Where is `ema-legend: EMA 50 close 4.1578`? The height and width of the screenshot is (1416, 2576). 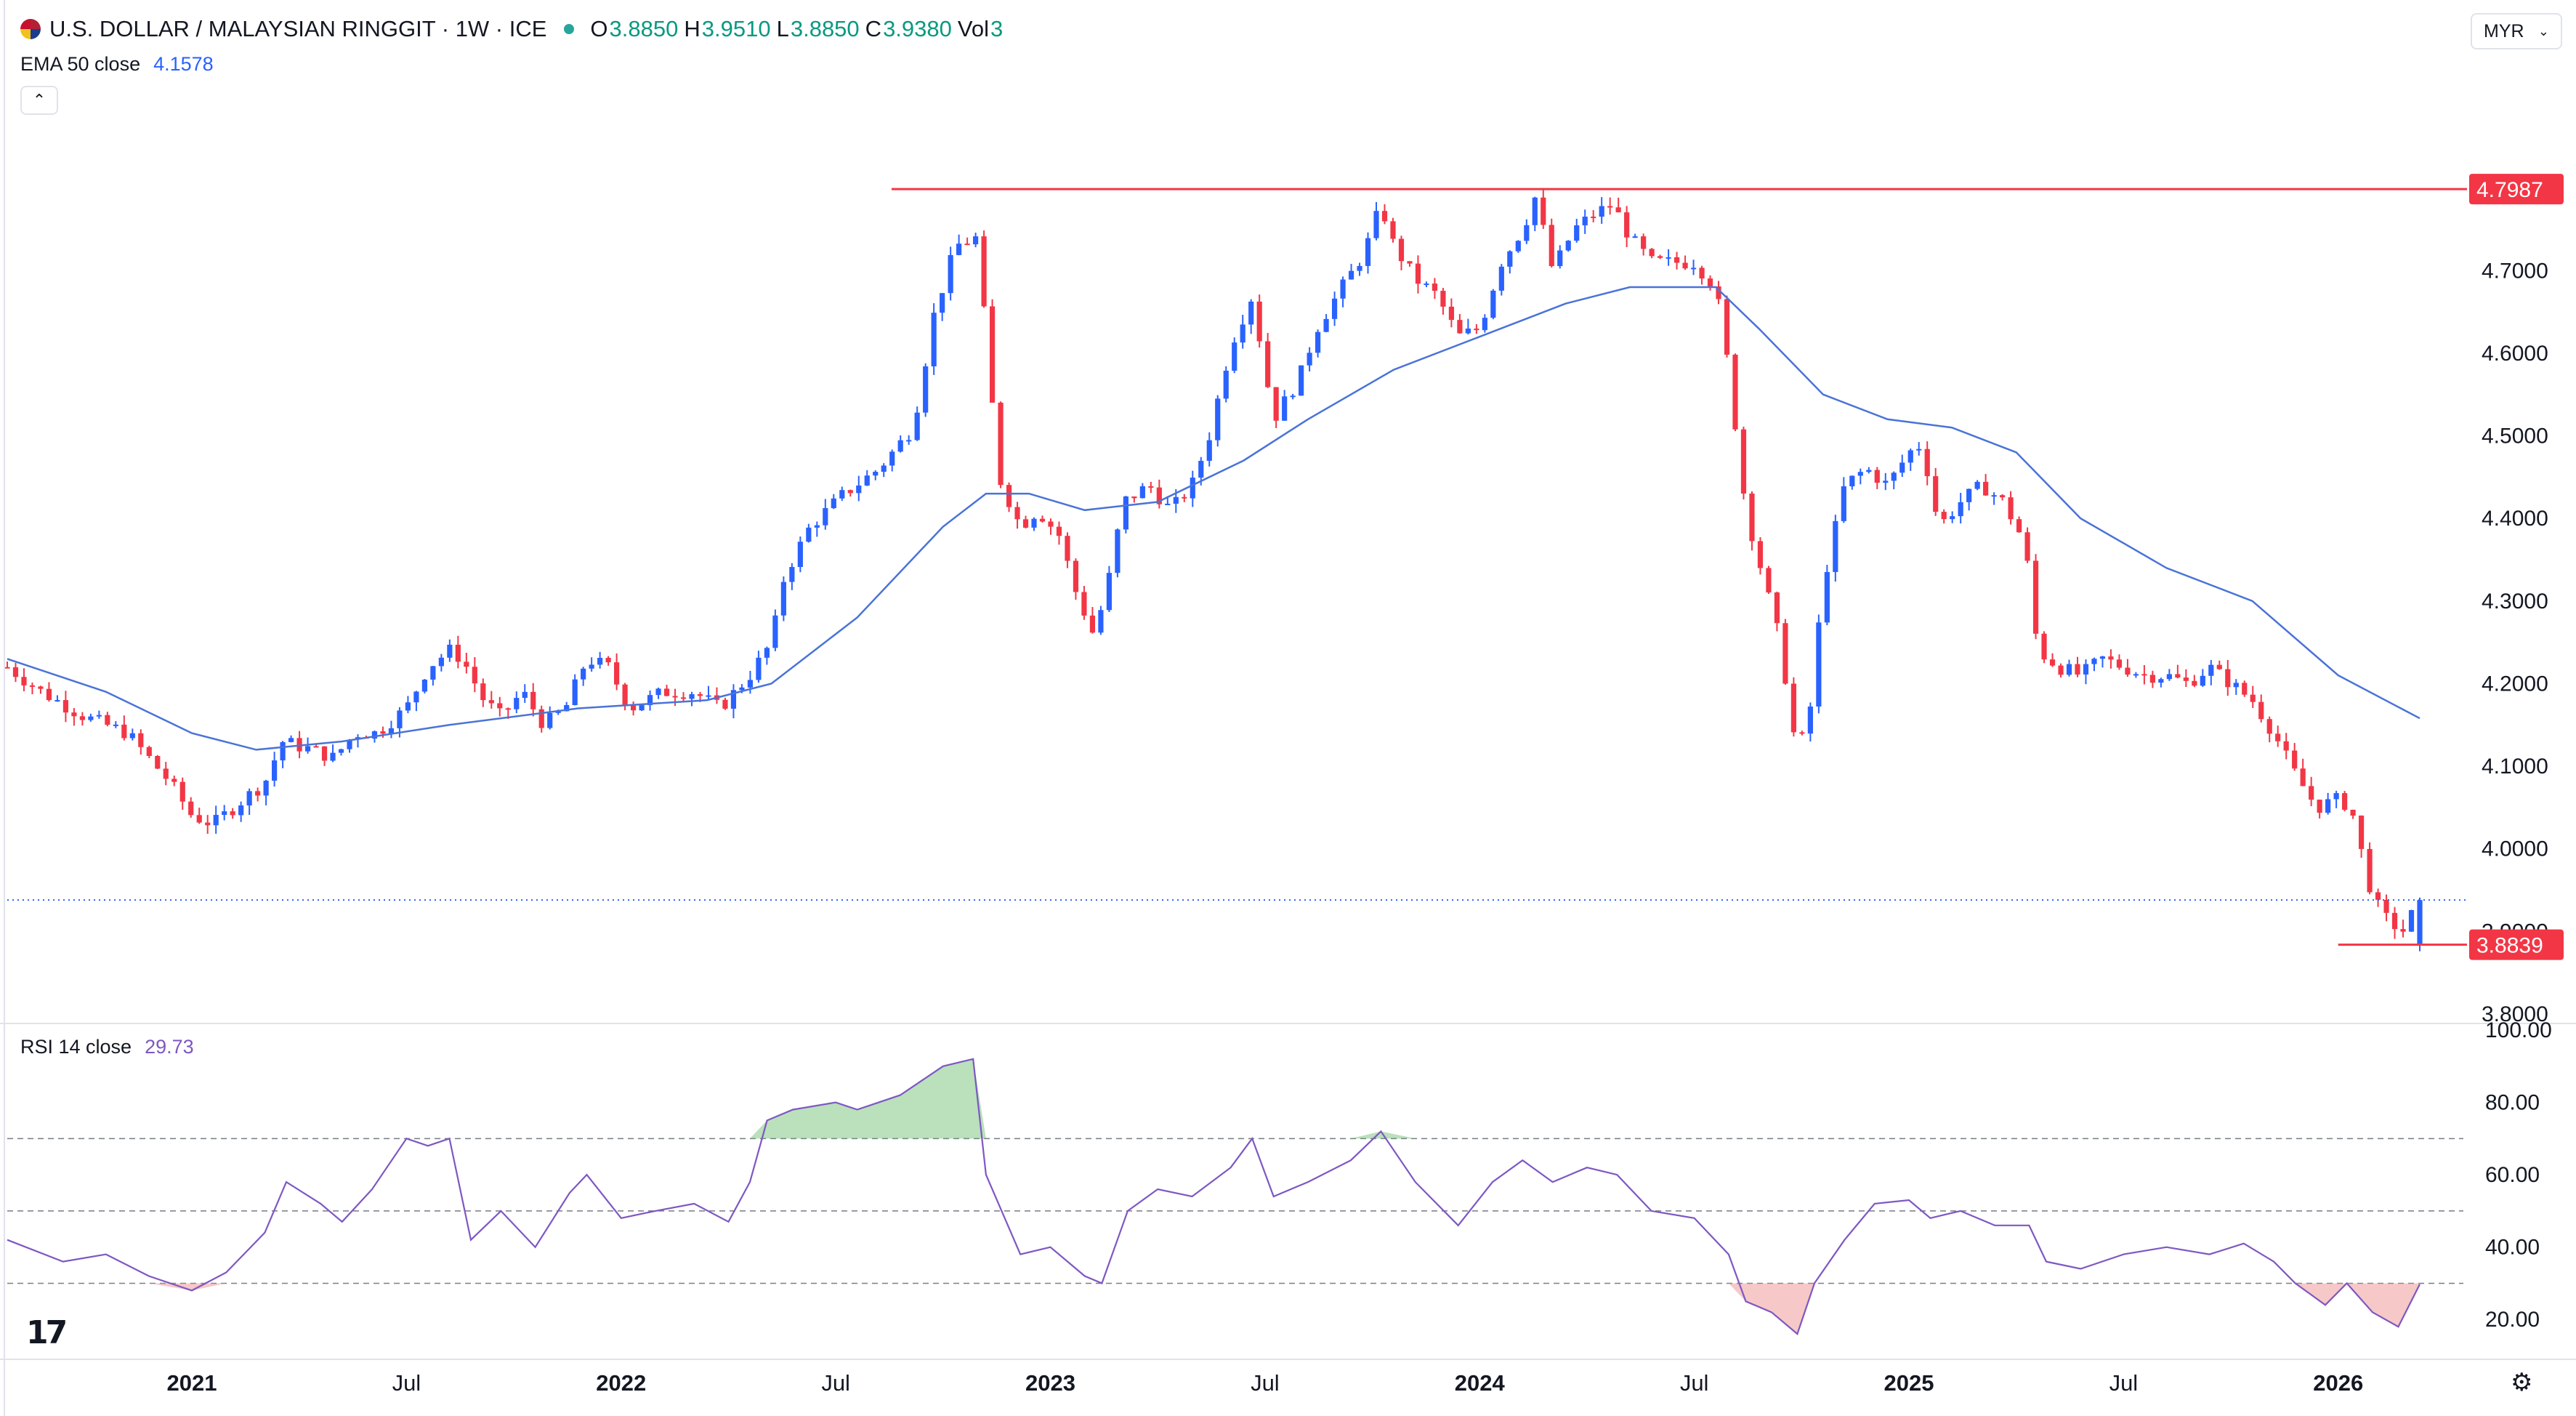
ema-legend: EMA 50 close 4.1578 is located at coordinates (117, 64).